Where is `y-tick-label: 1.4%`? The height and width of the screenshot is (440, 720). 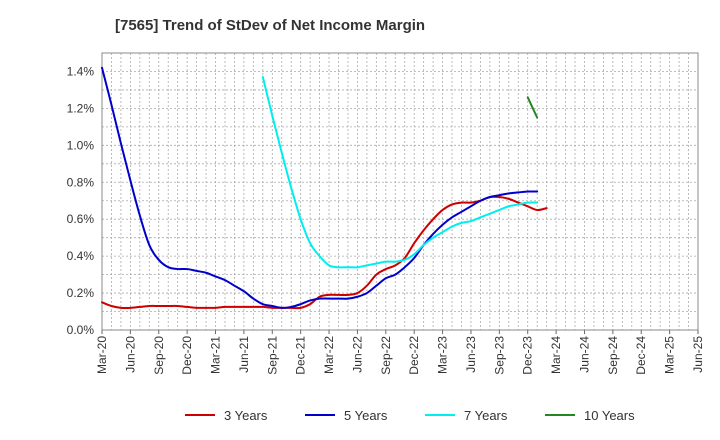 y-tick-label: 1.4% is located at coordinates (81, 71).